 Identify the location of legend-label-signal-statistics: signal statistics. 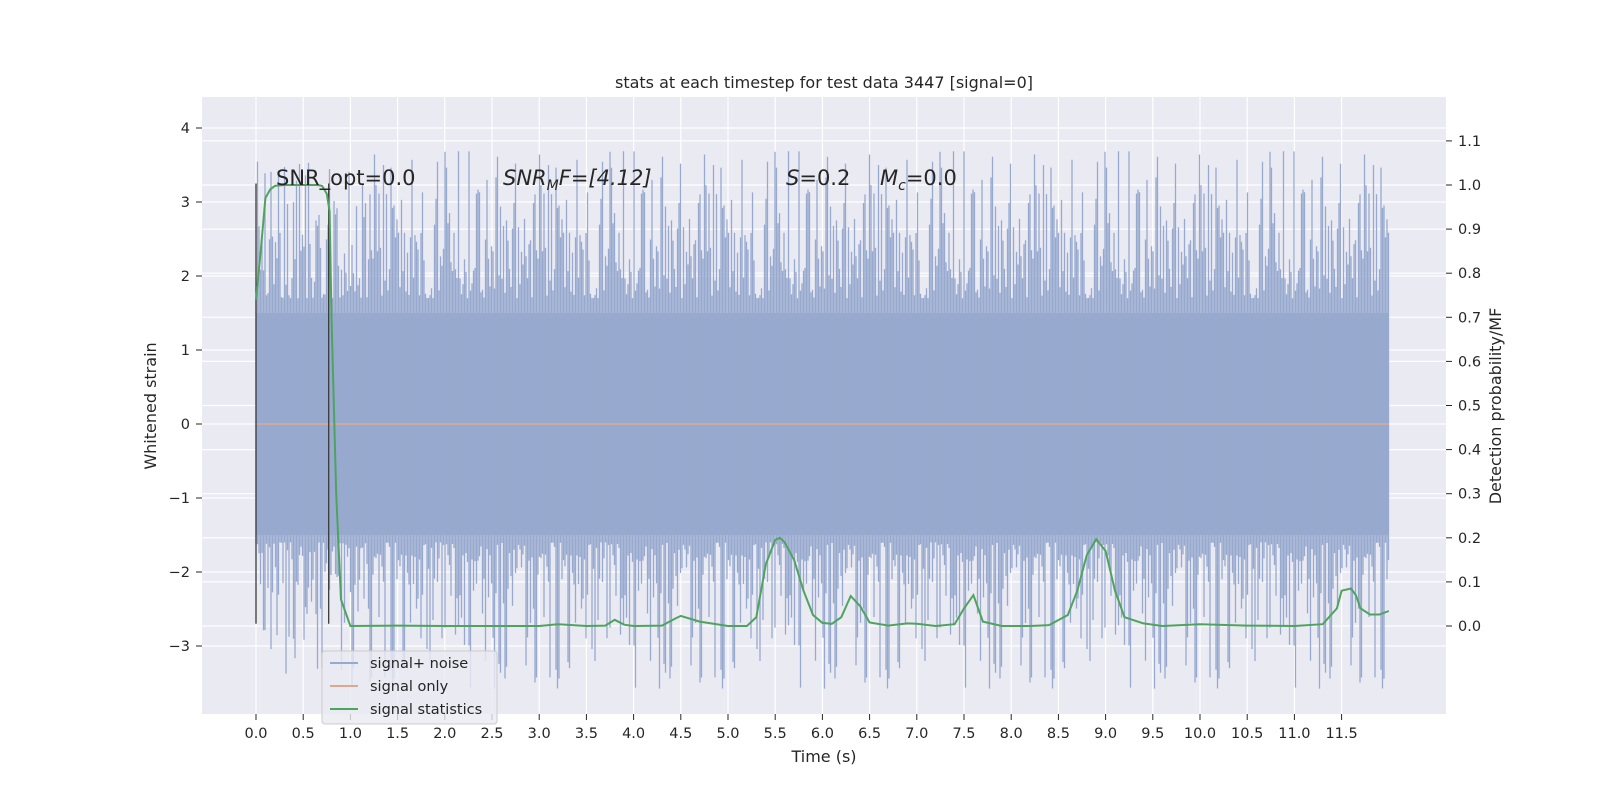
(426, 710).